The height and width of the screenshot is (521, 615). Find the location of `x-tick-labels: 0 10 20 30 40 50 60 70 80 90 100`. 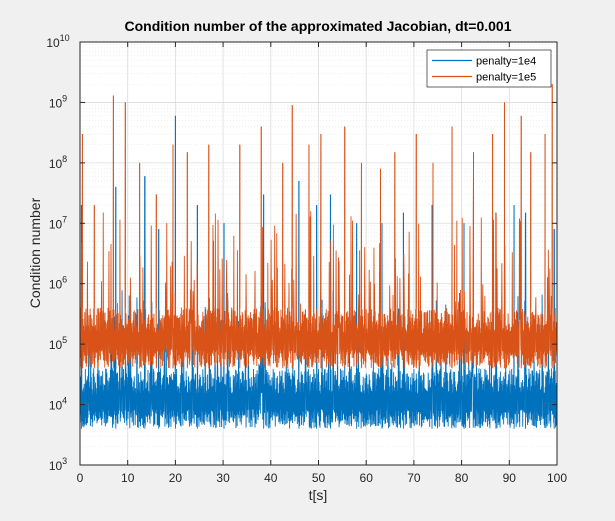

x-tick-labels: 0 10 20 30 40 50 60 70 80 90 100 is located at coordinates (322, 478).